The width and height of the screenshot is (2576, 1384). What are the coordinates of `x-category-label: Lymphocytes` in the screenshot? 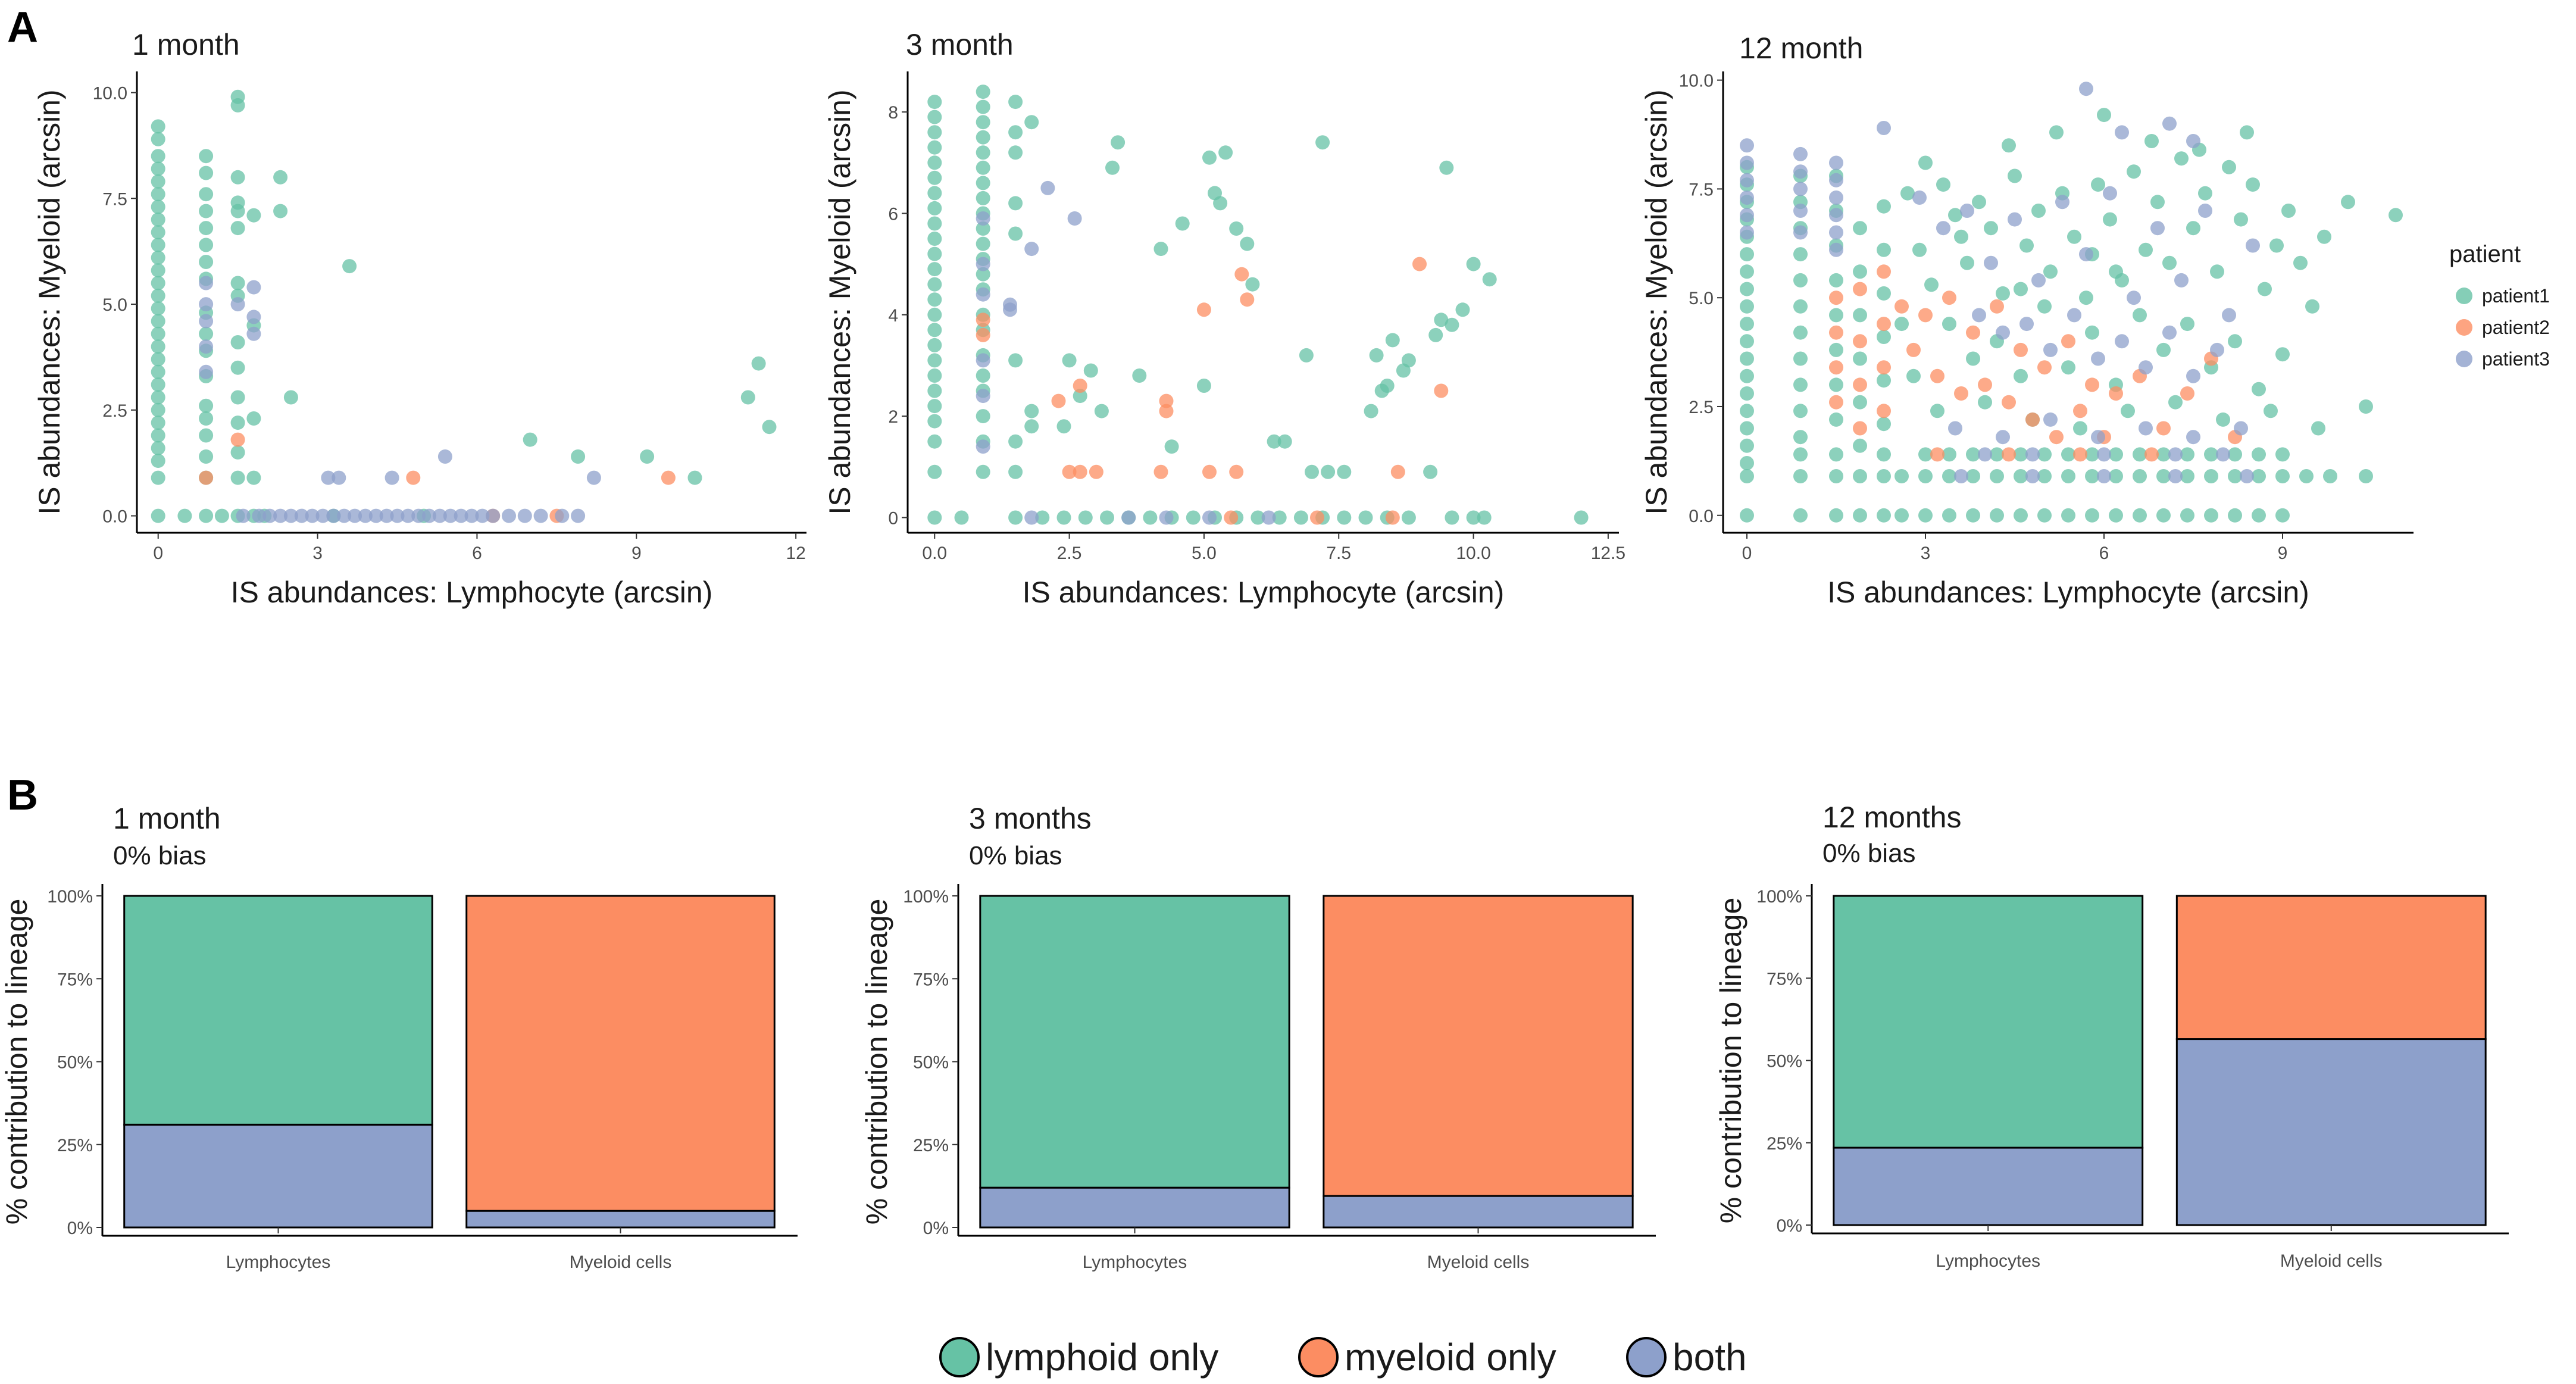 It's located at (278, 1262).